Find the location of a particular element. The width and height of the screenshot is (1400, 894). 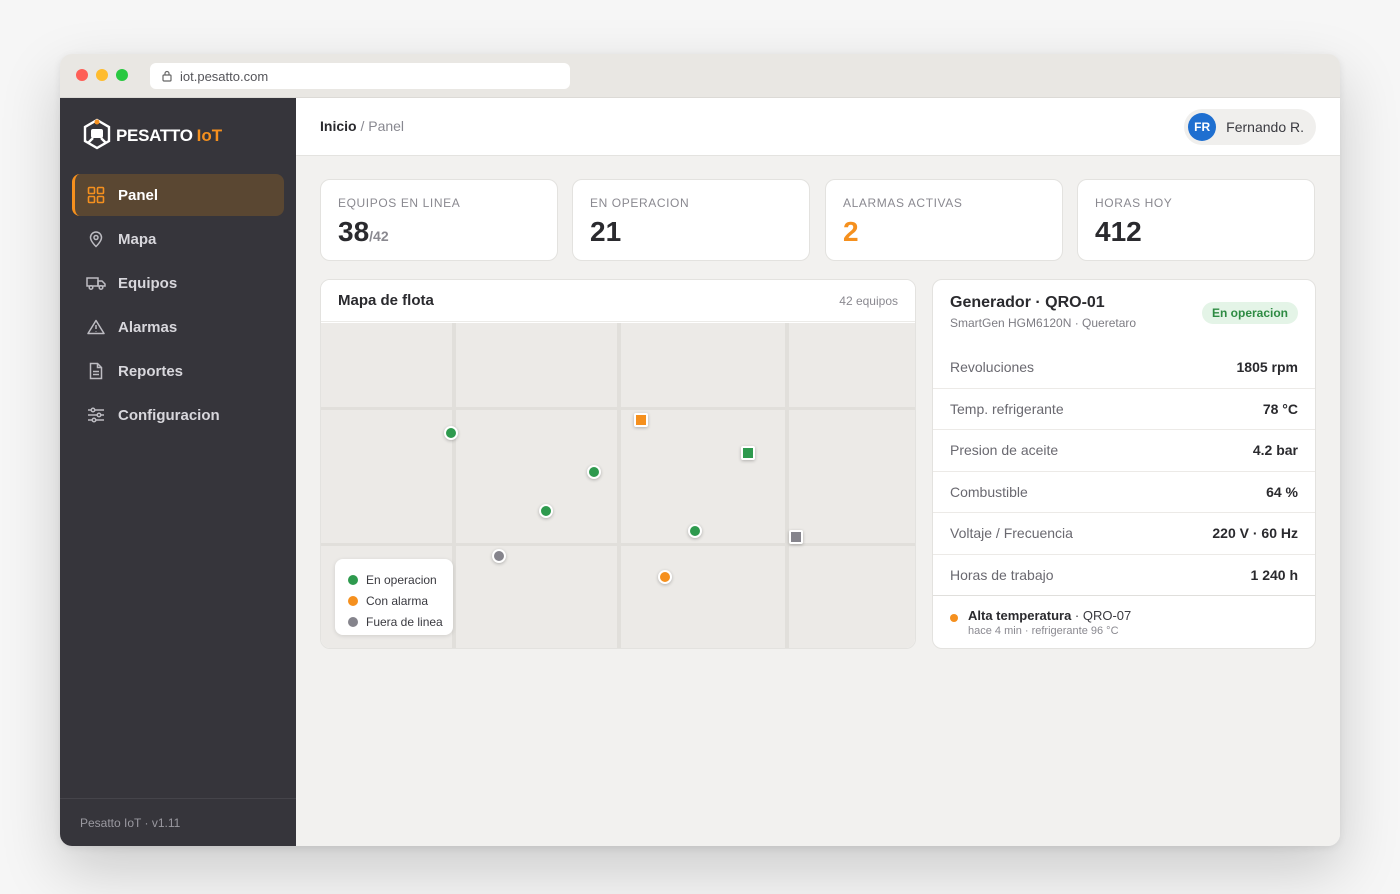

brand-logo: PESATTO IoT is located at coordinates (151, 136).